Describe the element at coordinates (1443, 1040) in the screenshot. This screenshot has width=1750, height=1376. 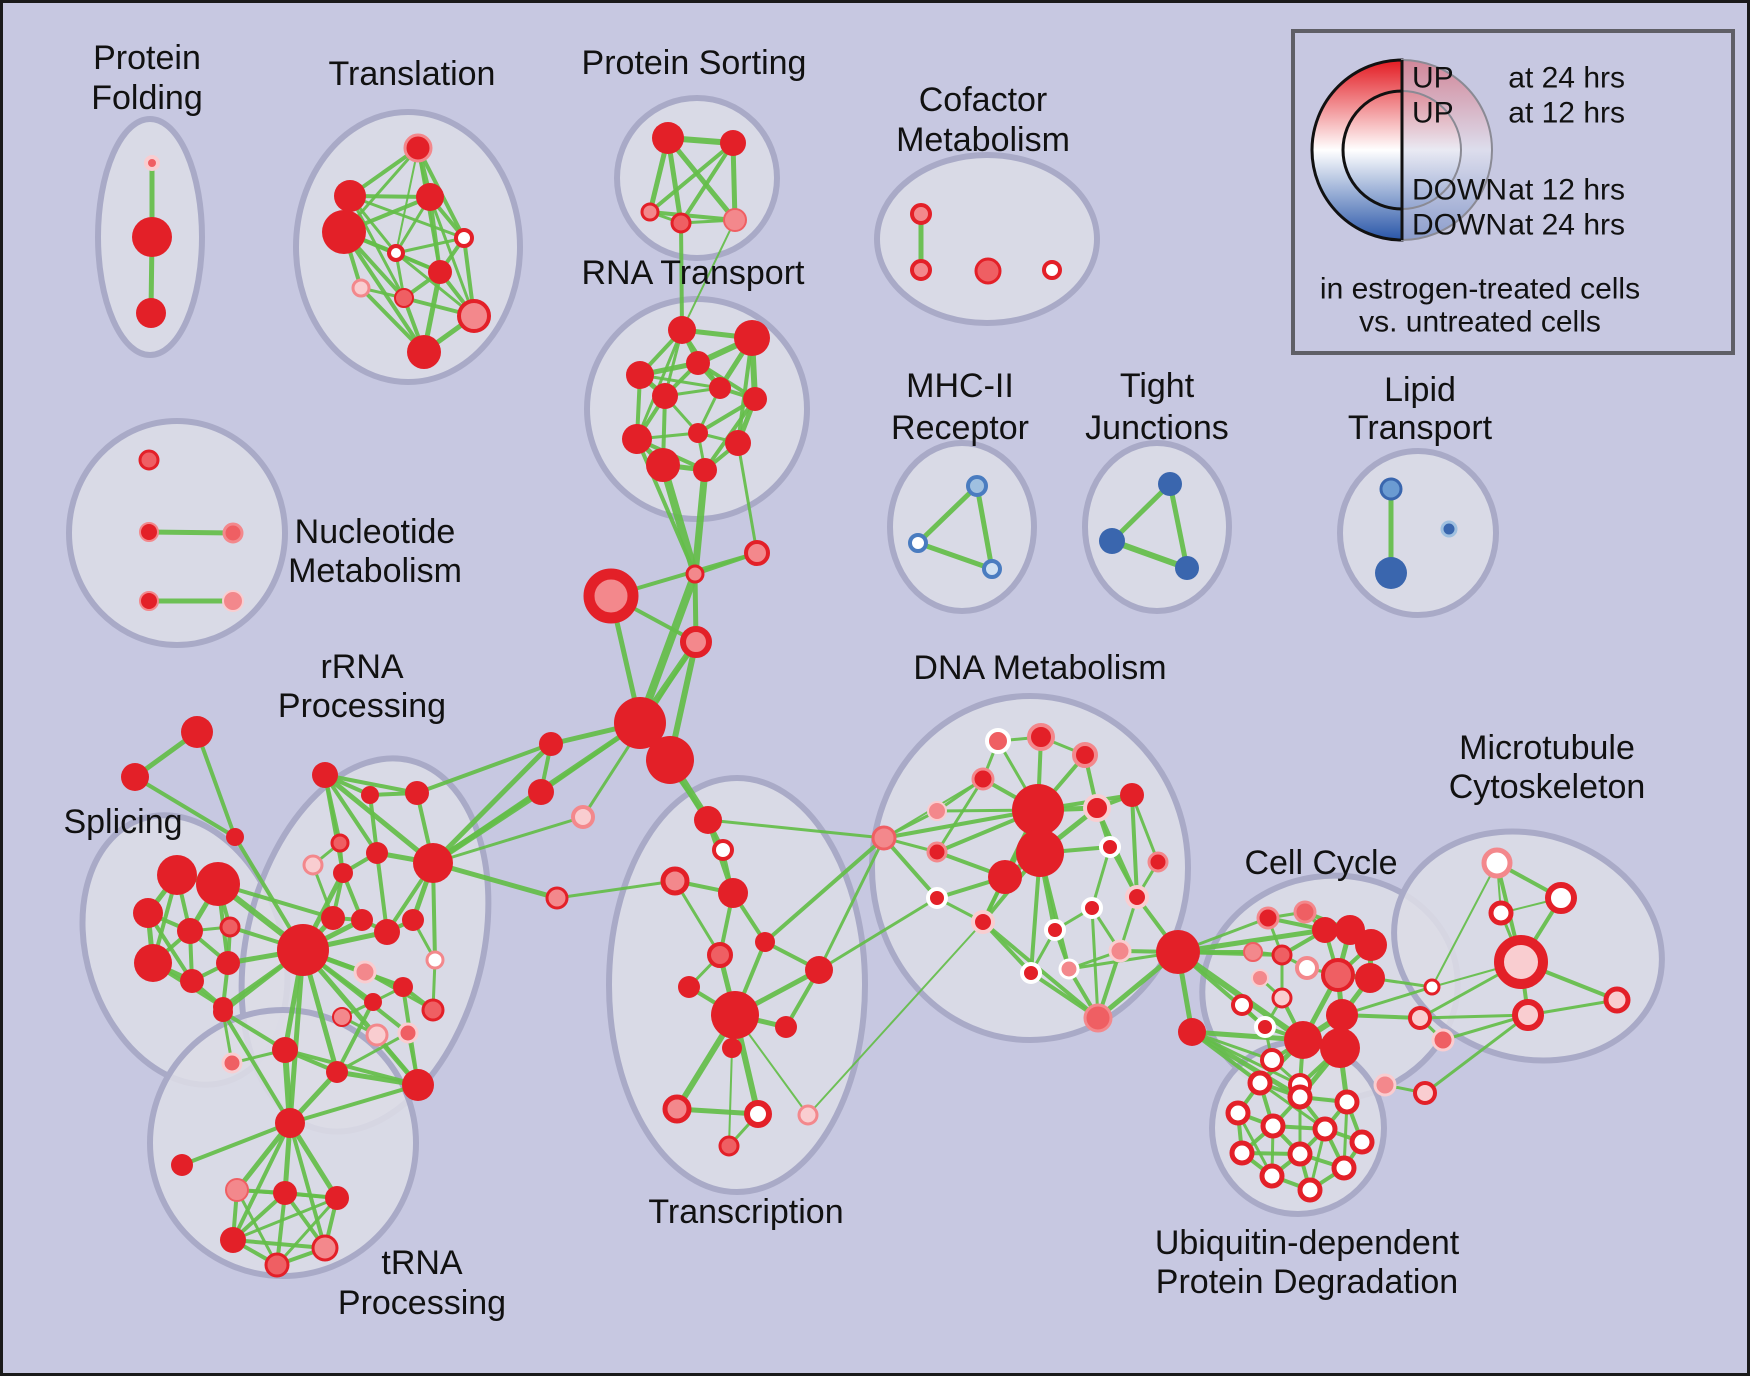
I see `gene-node-cc22` at that location.